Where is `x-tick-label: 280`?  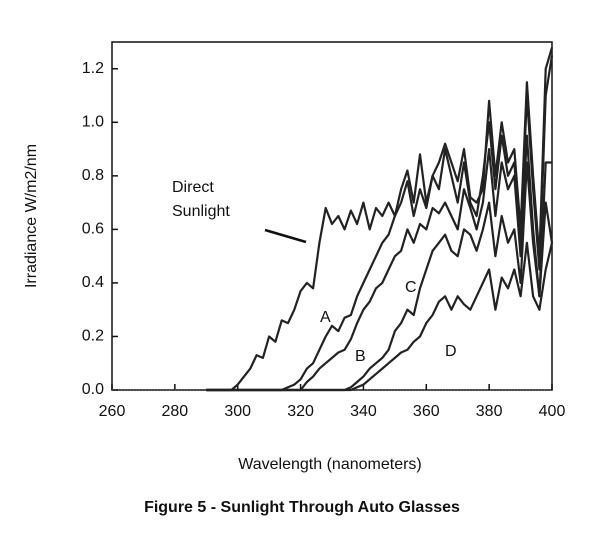
x-tick-label: 280 is located at coordinates (175, 411).